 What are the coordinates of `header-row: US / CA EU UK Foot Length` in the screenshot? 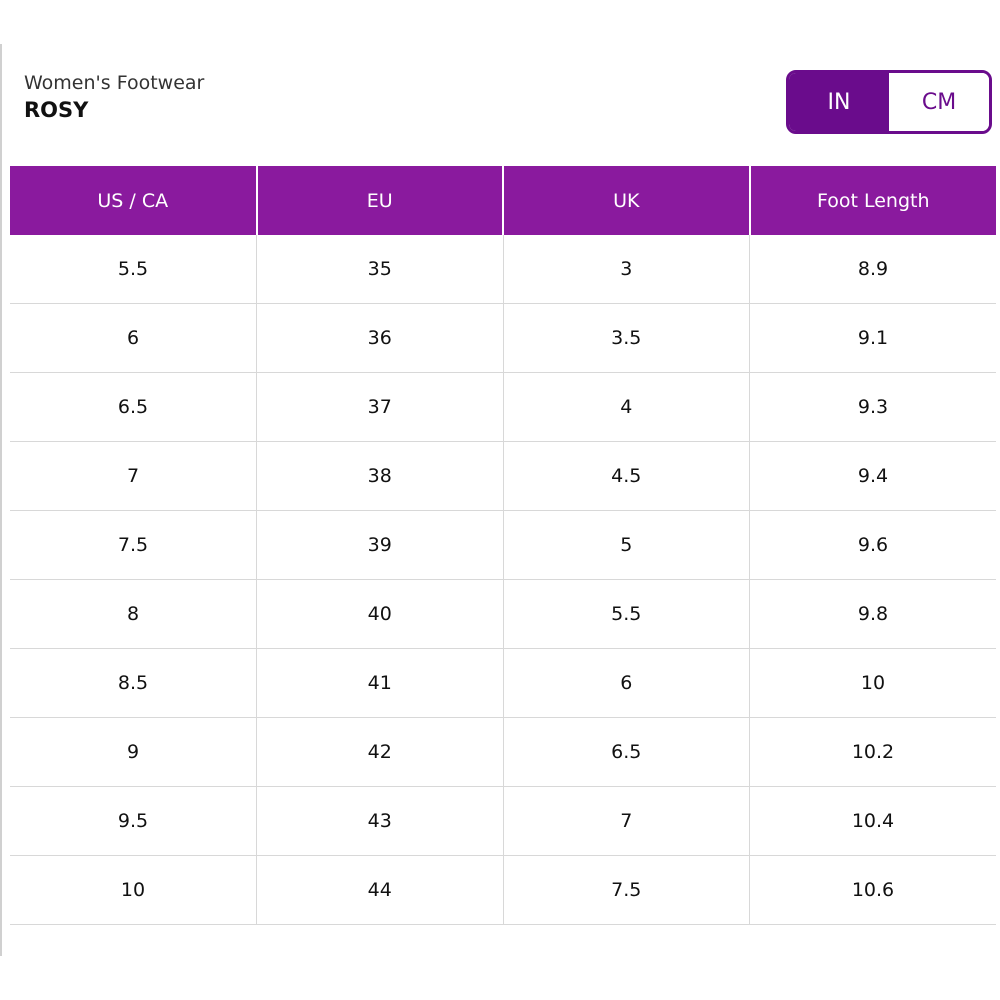 It's located at (503, 200).